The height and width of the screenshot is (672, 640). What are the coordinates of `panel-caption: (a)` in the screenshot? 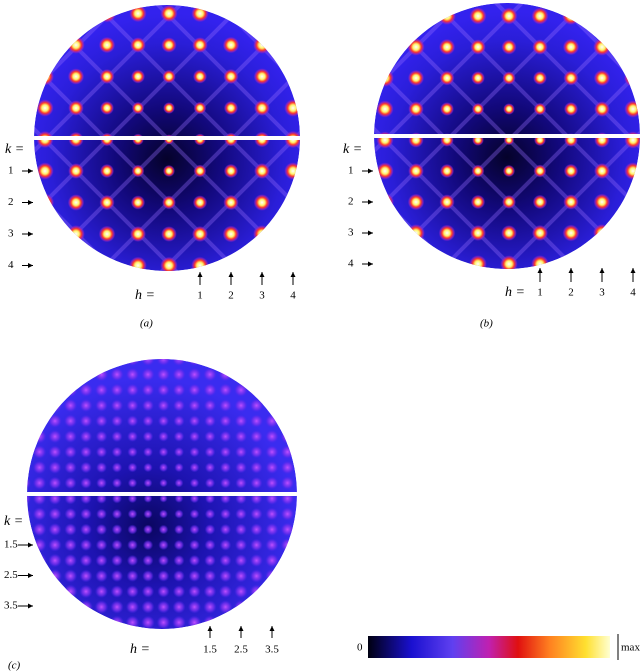 It's located at (146, 324).